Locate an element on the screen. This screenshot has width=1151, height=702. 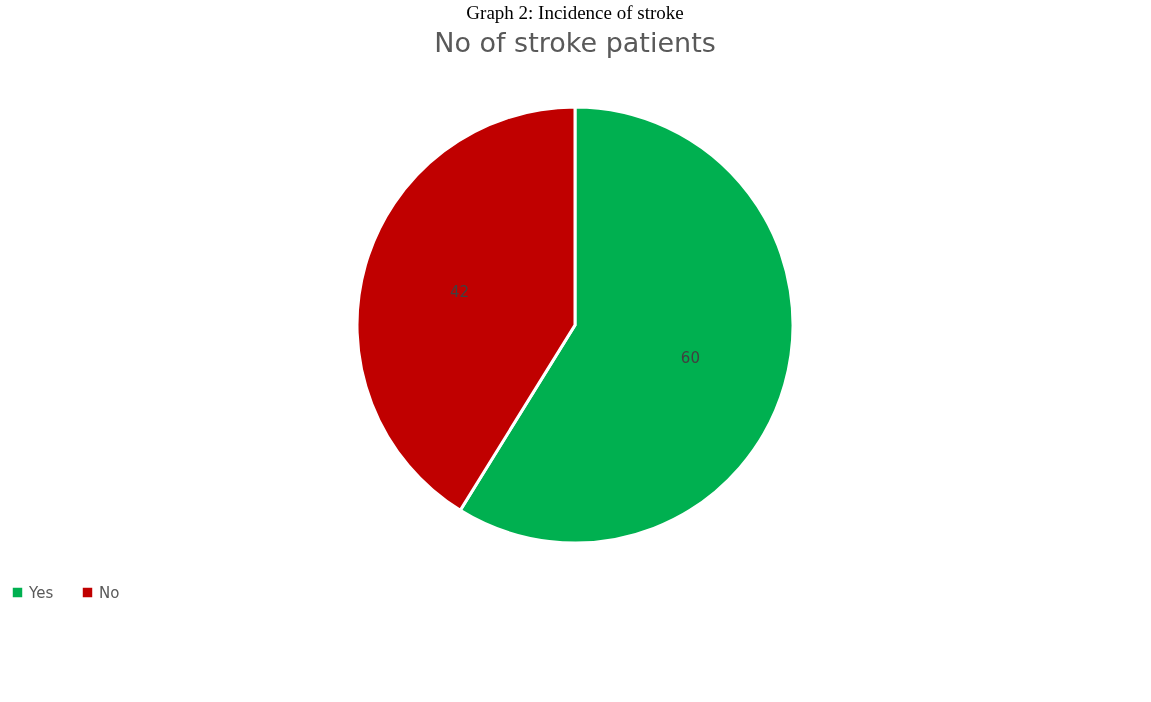
legend-label: Yes is located at coordinates (41, 592).